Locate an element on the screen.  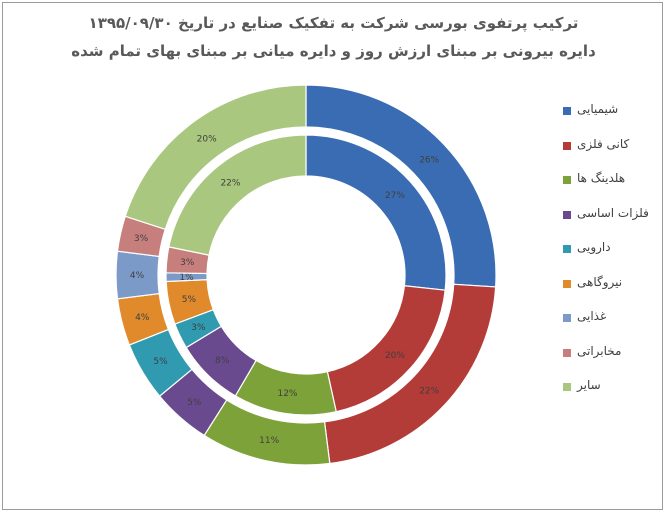
inner-slice-label-8: 22% is located at coordinates (230, 183).